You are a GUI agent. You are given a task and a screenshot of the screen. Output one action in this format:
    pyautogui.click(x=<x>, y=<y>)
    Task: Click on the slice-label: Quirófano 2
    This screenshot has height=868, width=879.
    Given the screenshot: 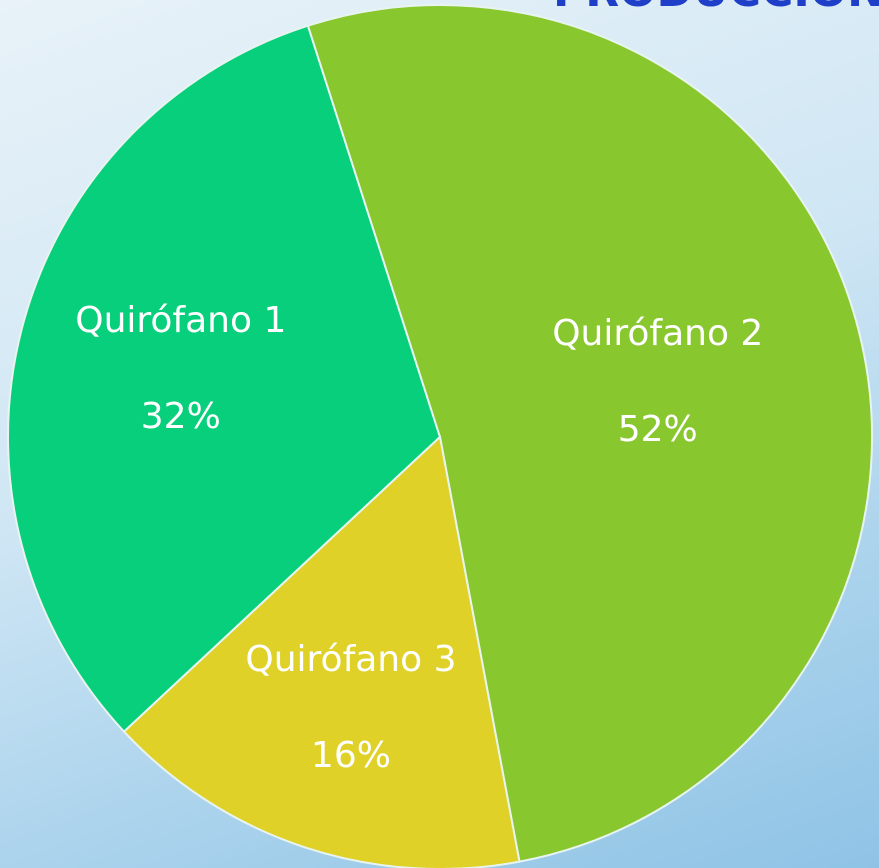 What is the action you would take?
    pyautogui.click(x=658, y=333)
    